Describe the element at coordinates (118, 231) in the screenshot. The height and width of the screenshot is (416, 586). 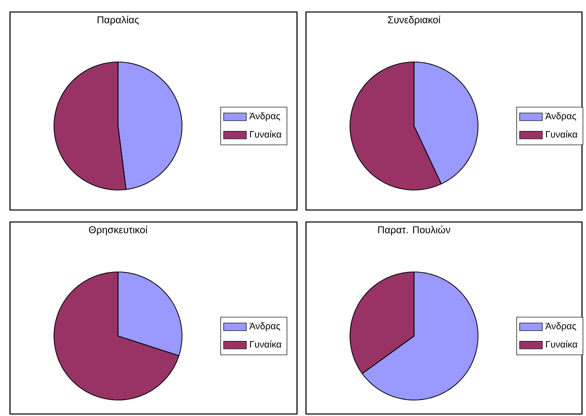
I see `chart-title: Θρησκευτικοί` at that location.